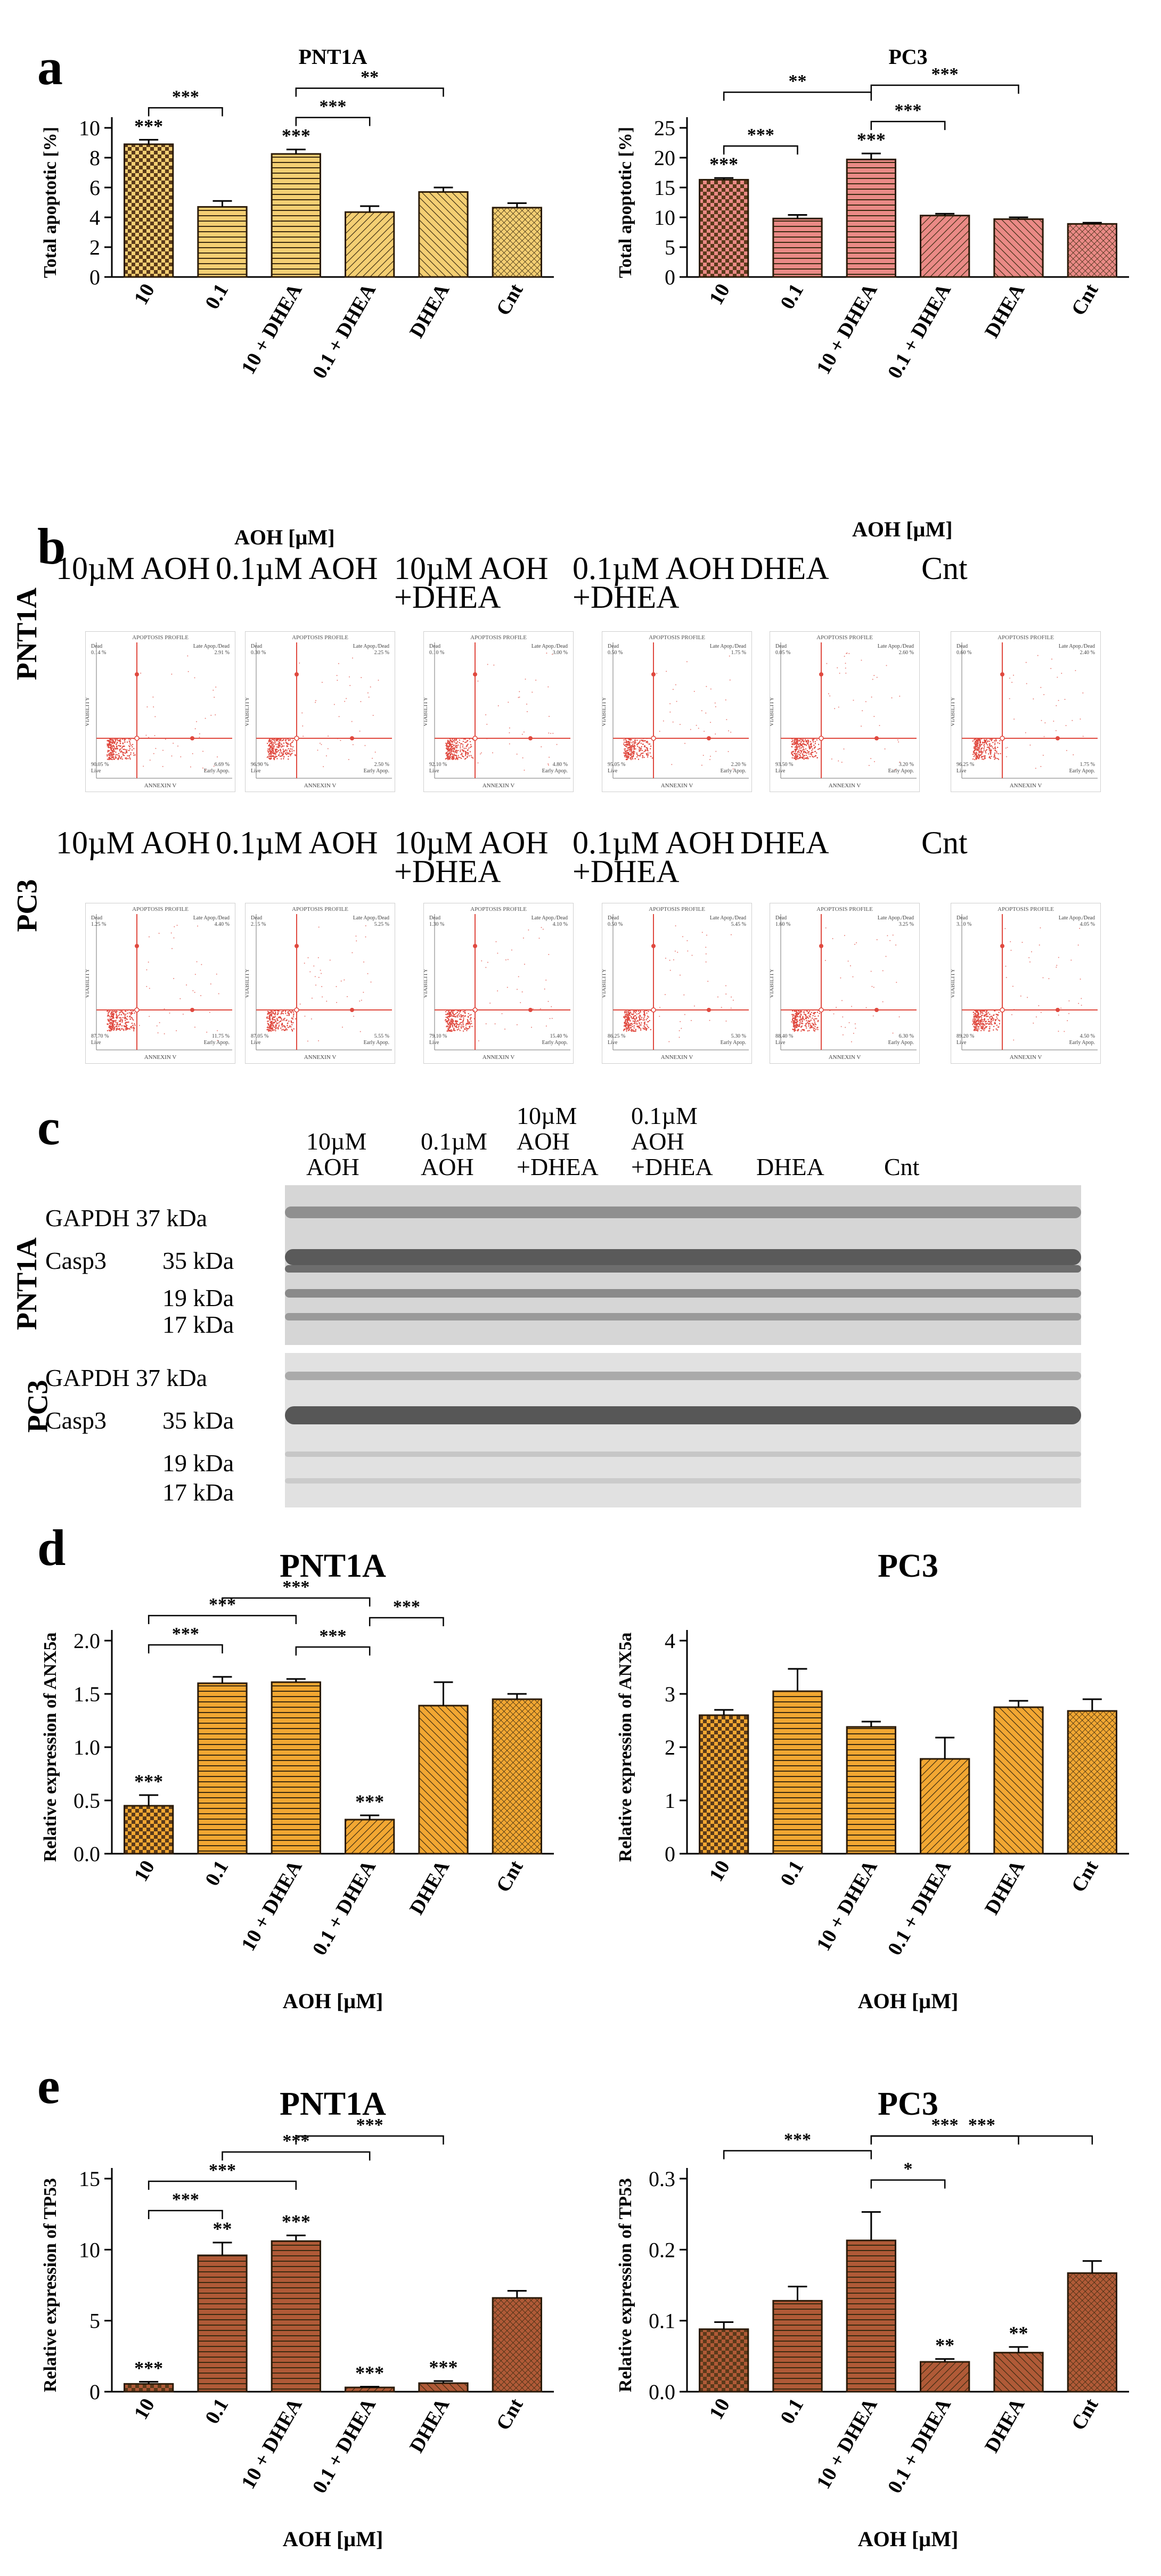 Image resolution: width=1161 pixels, height=2576 pixels. Describe the element at coordinates (876, 1010) in the screenshot. I see `flow-gate-handle-right` at that location.